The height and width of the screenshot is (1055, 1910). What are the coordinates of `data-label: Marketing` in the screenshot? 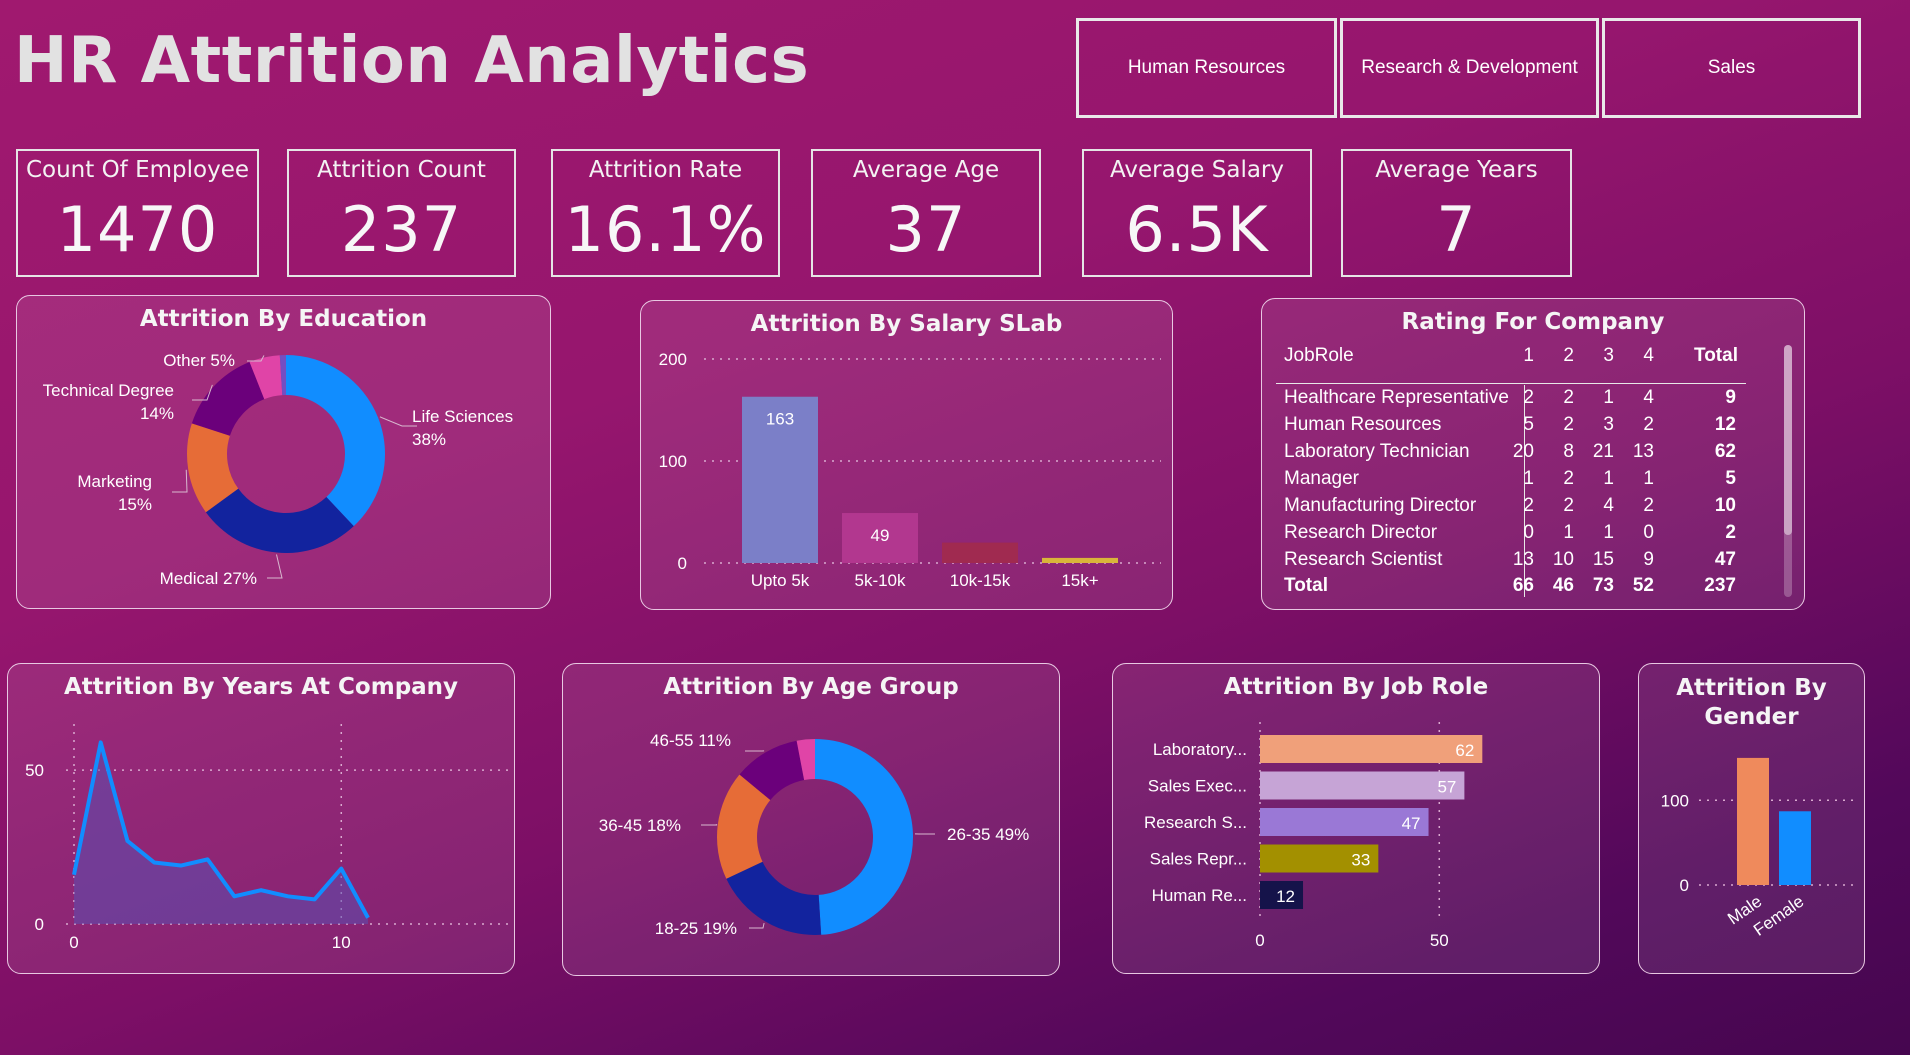 It's located at (114, 481).